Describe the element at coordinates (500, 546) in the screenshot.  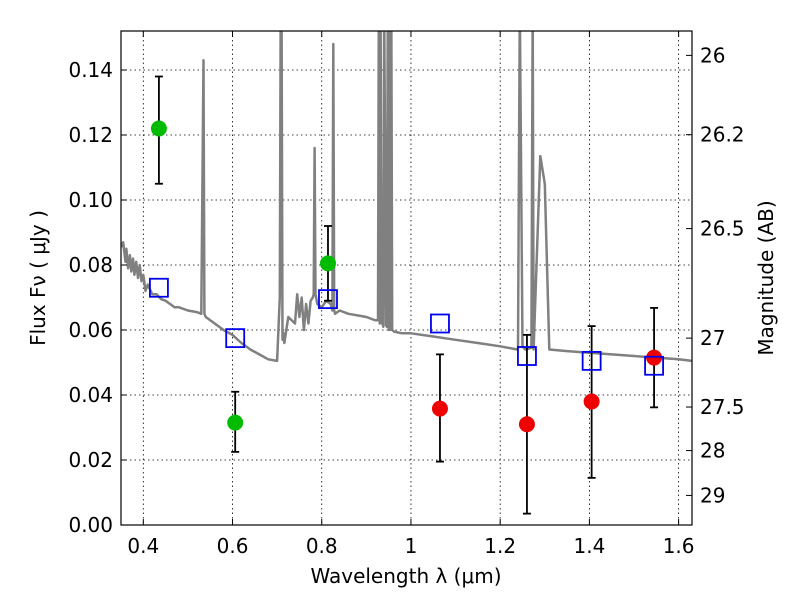
I see `x-tick-label: 1.2` at that location.